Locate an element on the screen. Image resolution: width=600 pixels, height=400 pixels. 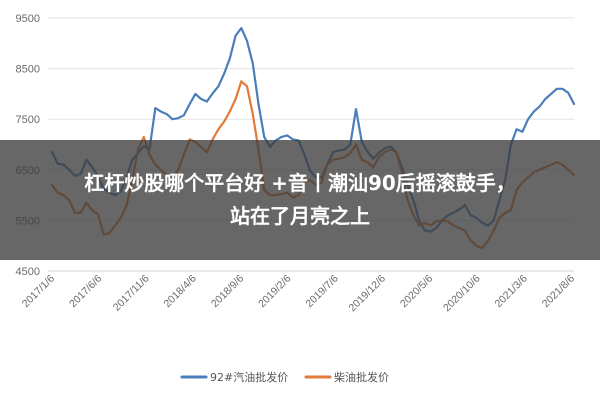
y-tick-label: 7500 is located at coordinates (28, 120).